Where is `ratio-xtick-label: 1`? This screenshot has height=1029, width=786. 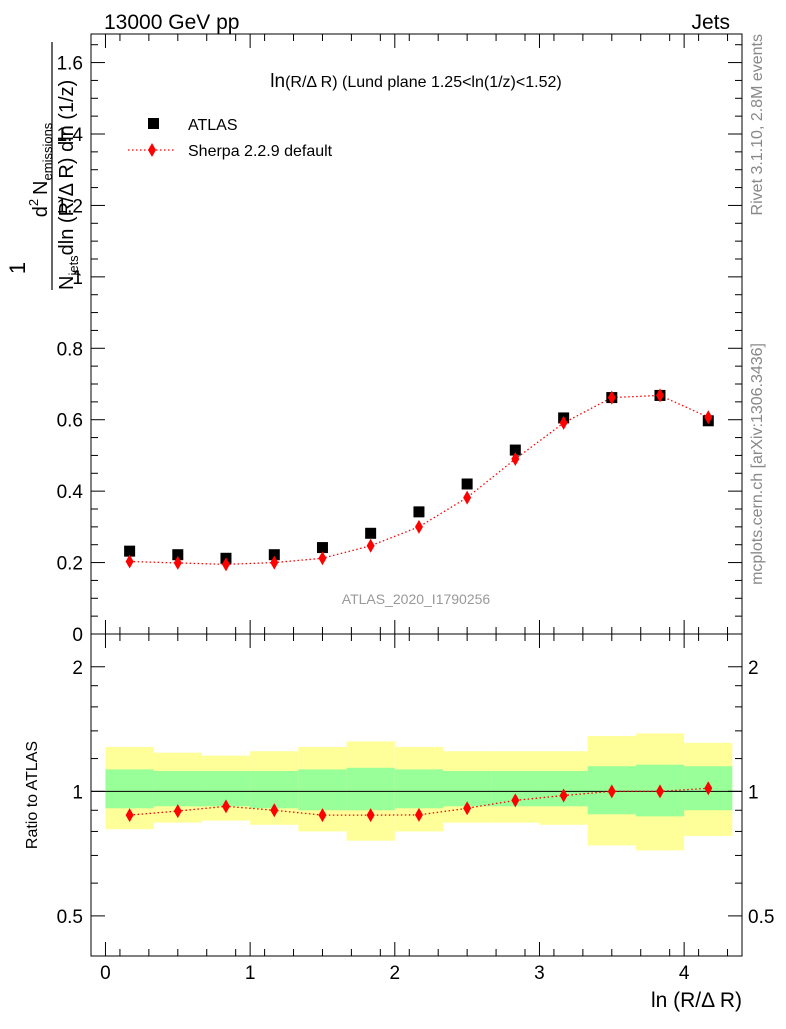
ratio-xtick-label: 1 is located at coordinates (250, 973).